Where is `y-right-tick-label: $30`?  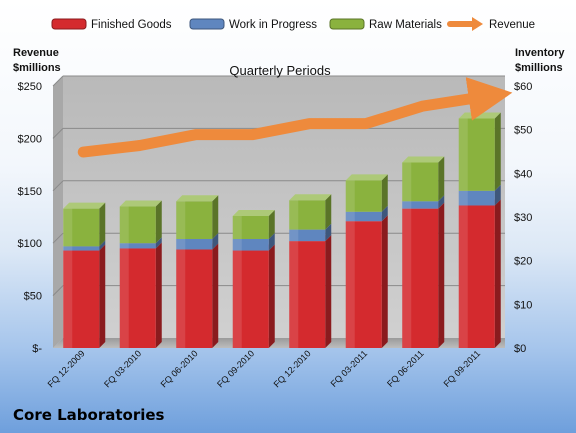 y-right-tick-label: $30 is located at coordinates (523, 218).